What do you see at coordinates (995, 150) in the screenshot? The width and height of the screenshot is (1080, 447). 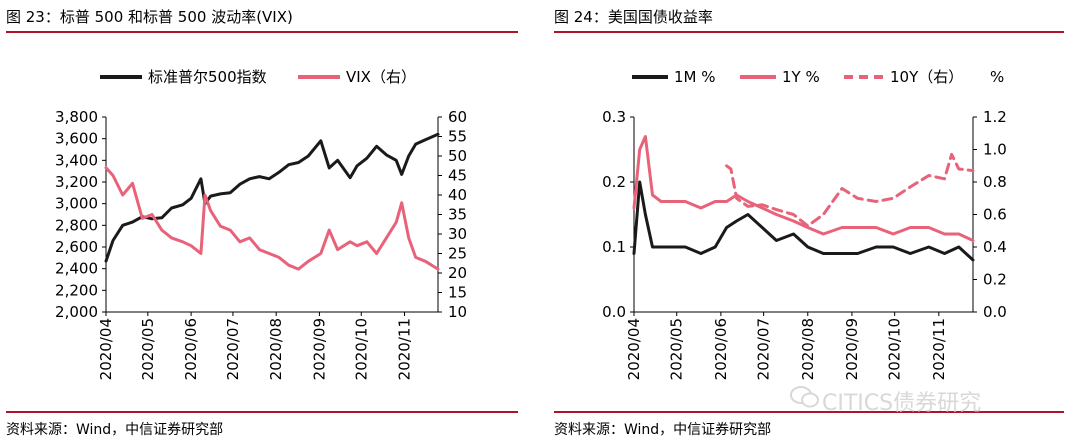 I see `y2-tick-label: 1.0` at bounding box center [995, 150].